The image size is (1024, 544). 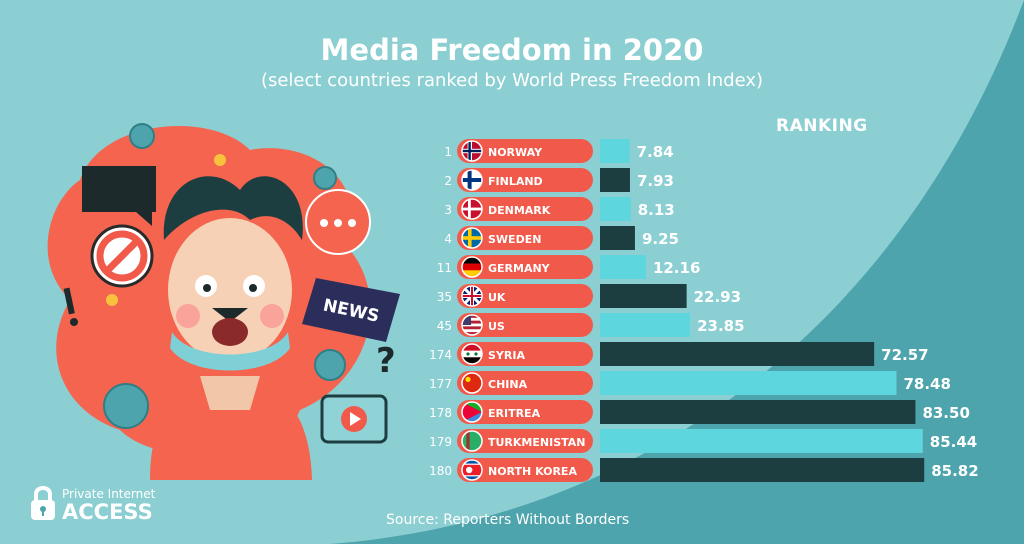 What do you see at coordinates (655, 181) in the screenshot?
I see `value-label: 7.93` at bounding box center [655, 181].